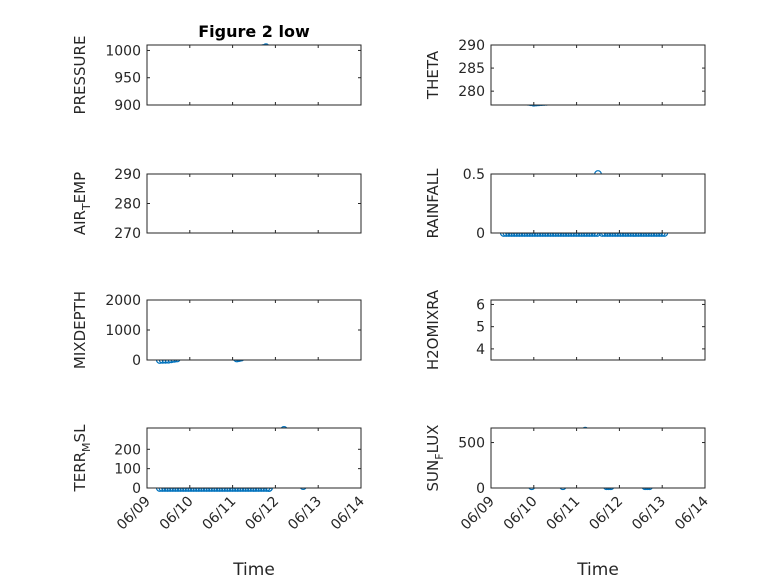 This screenshot has height=583, width=778. What do you see at coordinates (471, 69) in the screenshot?
I see `y-tick-label: 285` at bounding box center [471, 69].